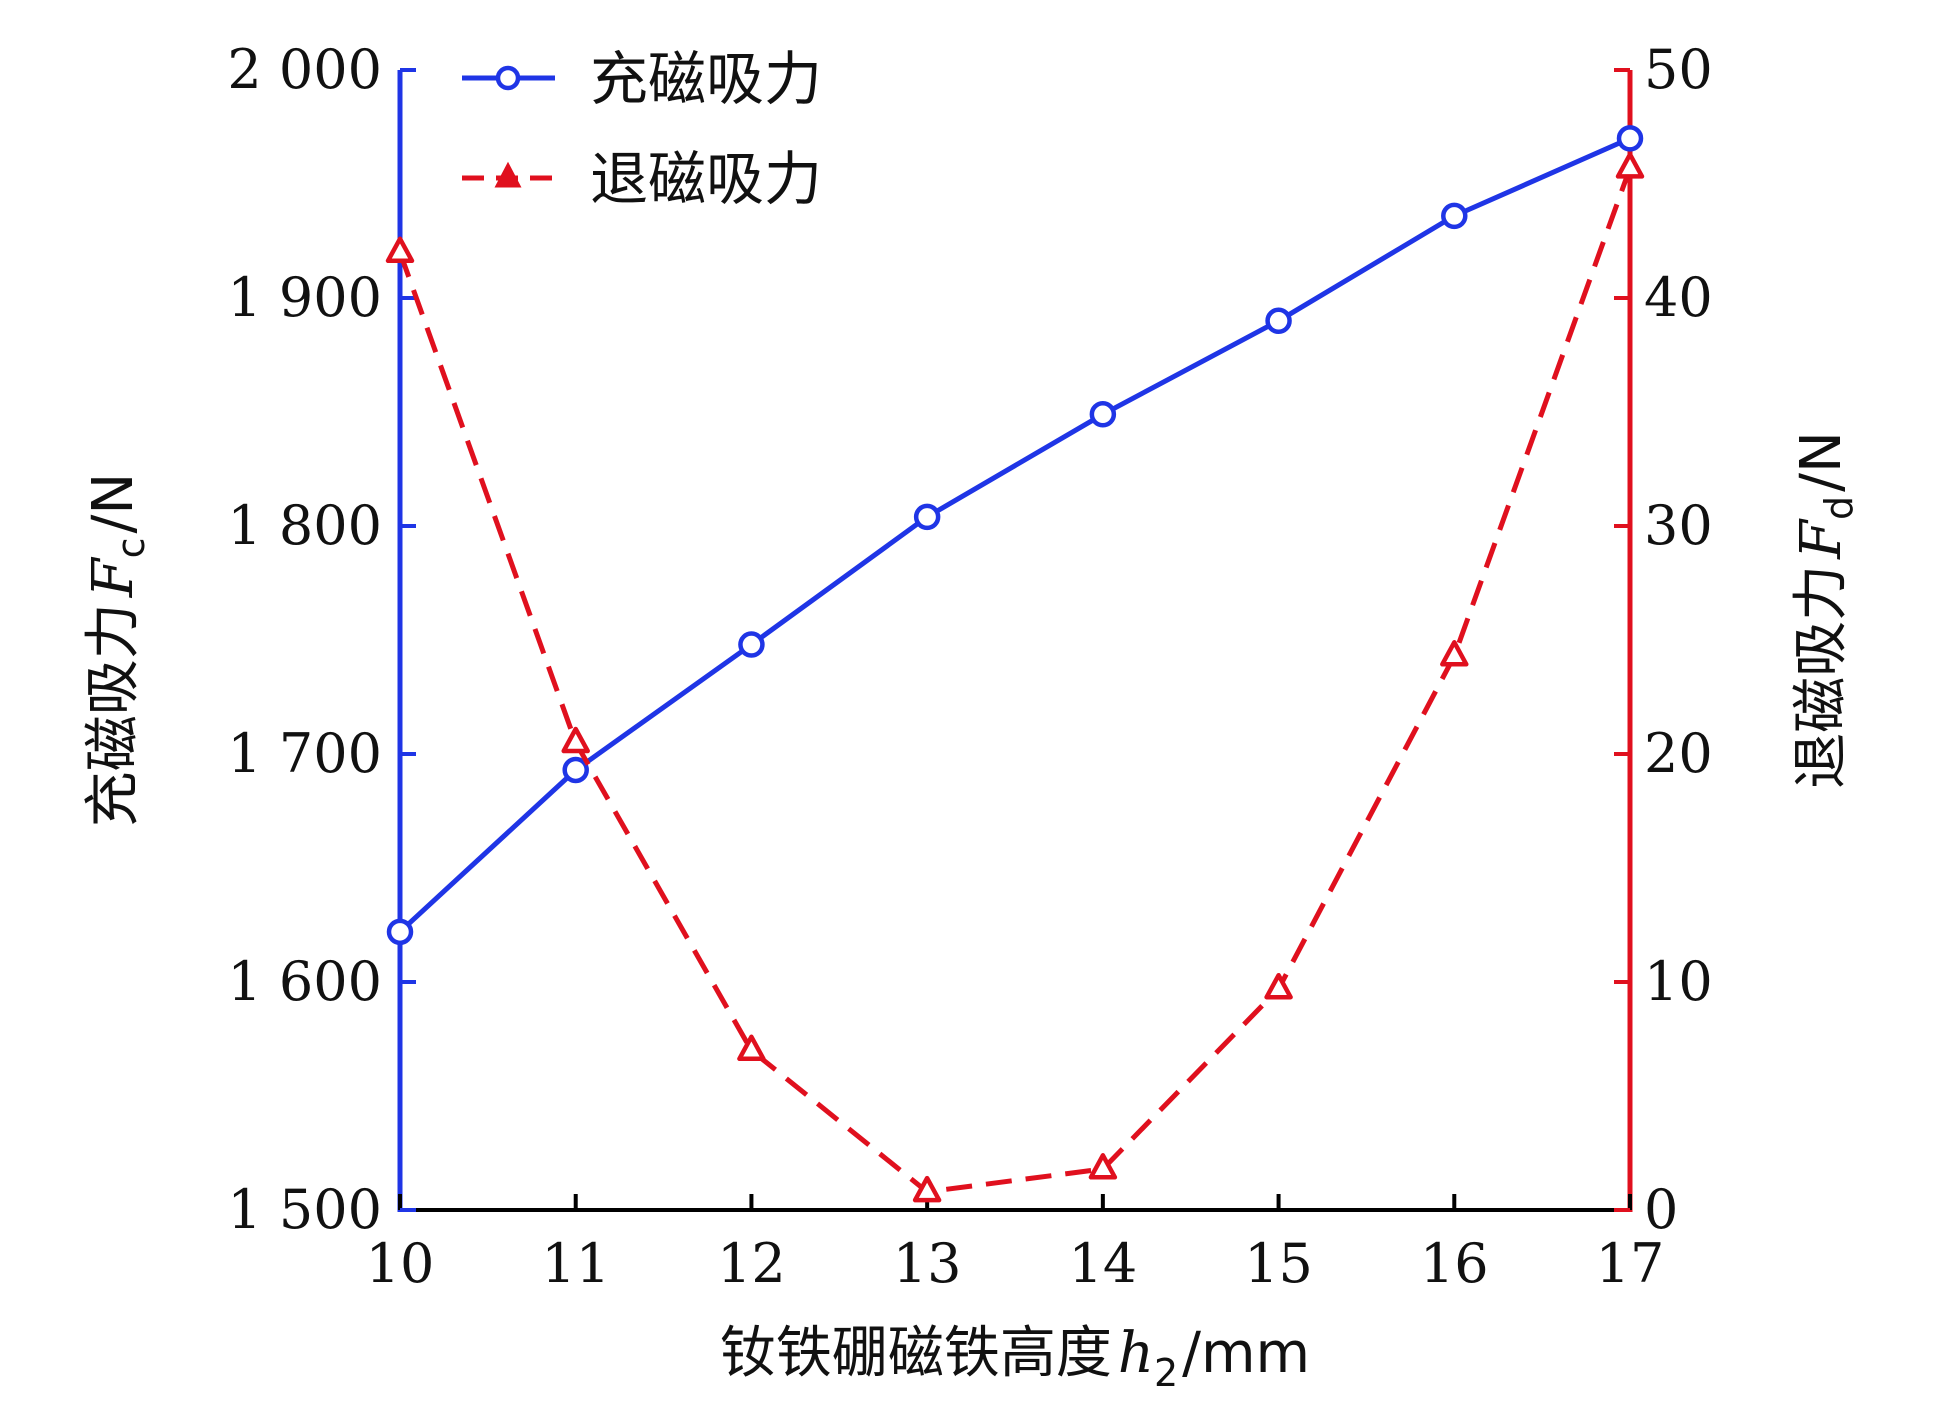  I want to click on y-right-tick-label-30: 30, so click(1678, 525).